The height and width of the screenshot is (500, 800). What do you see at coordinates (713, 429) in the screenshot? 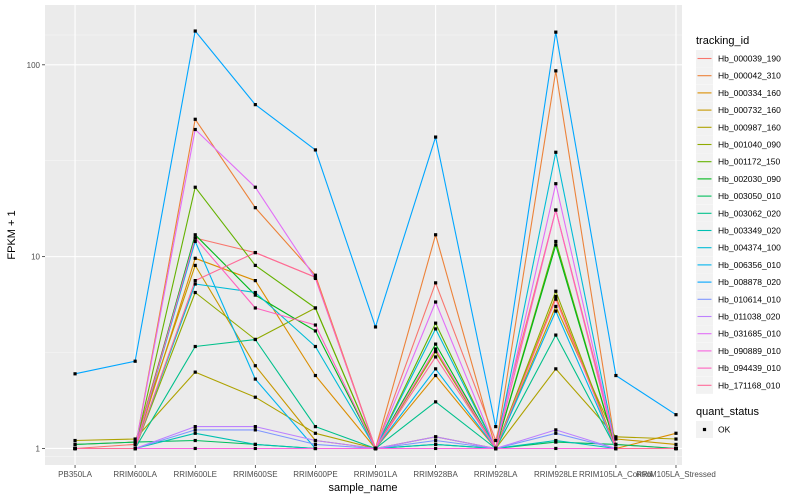
I see `legend-shape: OK` at bounding box center [713, 429].